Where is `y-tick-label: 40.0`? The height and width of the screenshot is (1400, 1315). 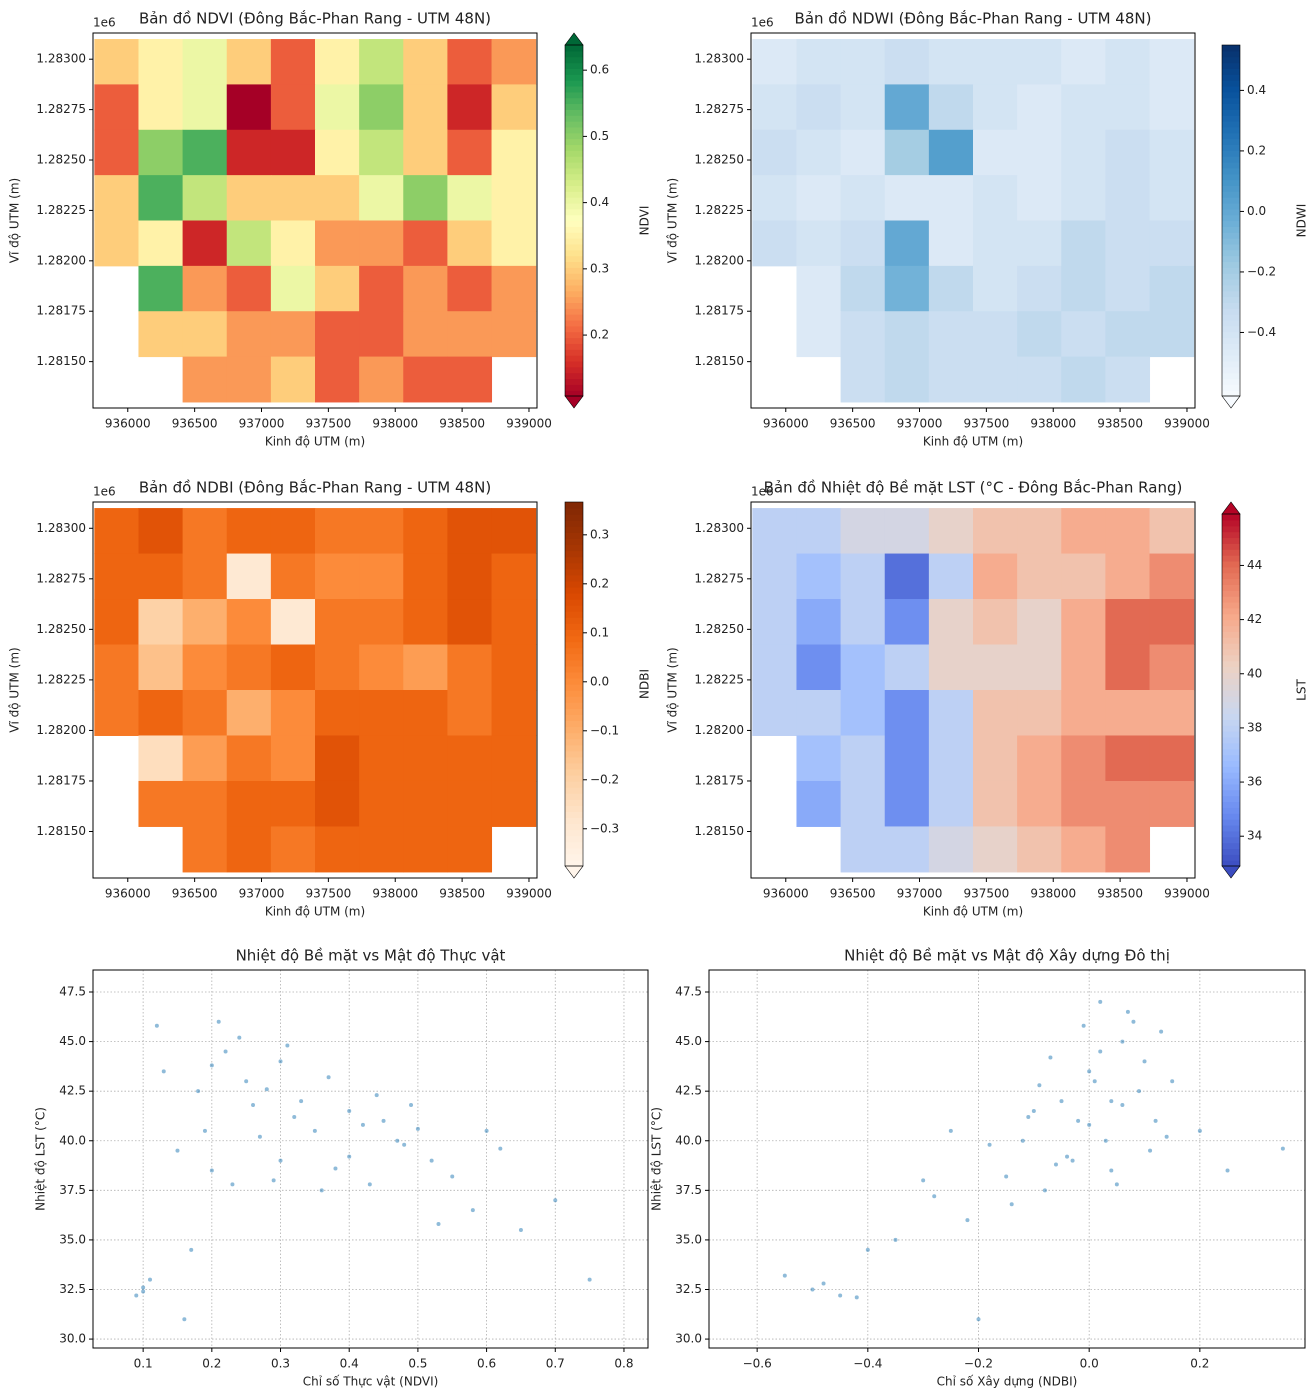
y-tick-label: 40.0 is located at coordinates (72, 1140).